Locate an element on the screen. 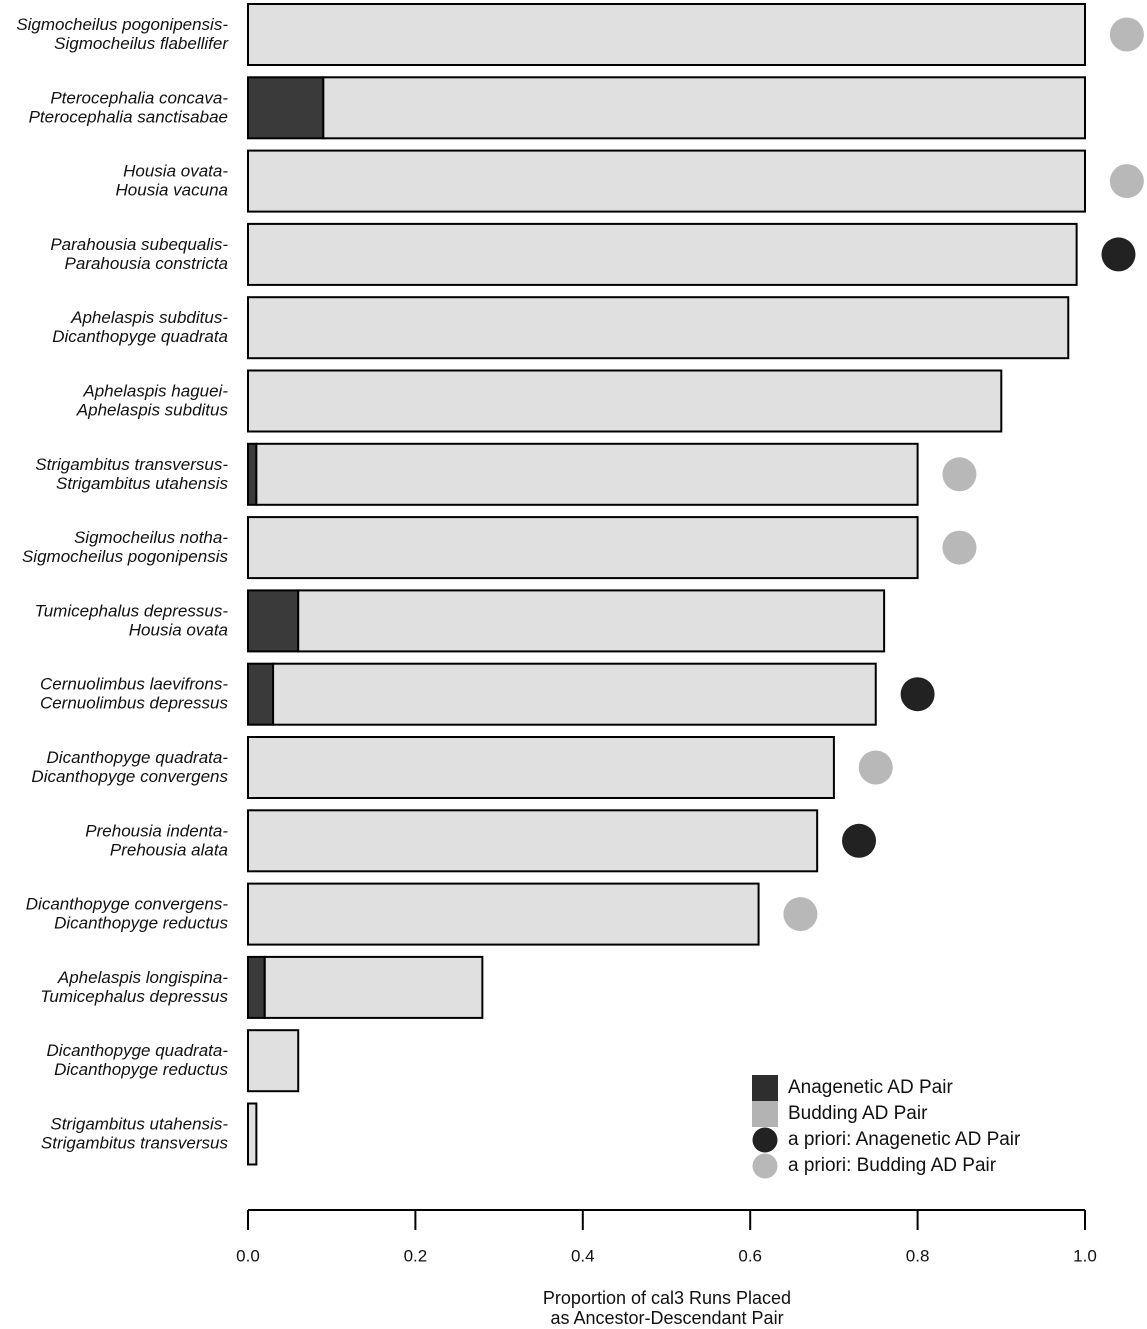 This screenshot has width=1147, height=1329. x-tick-label: 0.0 is located at coordinates (248, 1255).